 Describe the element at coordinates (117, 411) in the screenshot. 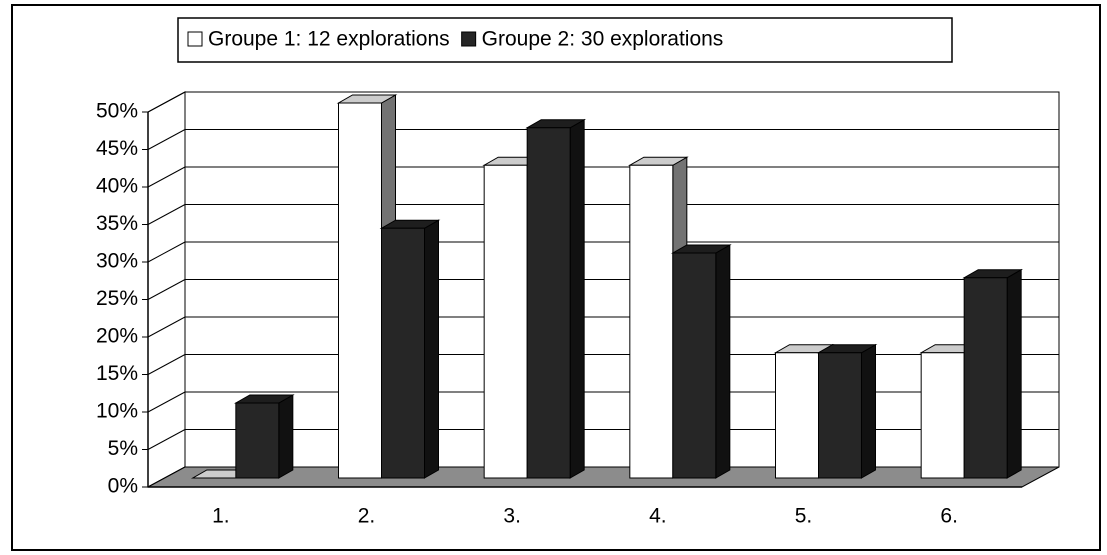

I see `y-tick-label: 10%` at that location.